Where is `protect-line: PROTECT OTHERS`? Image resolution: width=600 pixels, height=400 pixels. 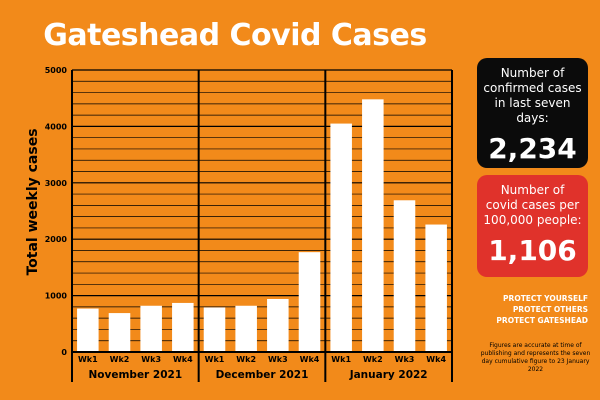
protect-line: PROTECT OTHERS is located at coordinates (550, 309).